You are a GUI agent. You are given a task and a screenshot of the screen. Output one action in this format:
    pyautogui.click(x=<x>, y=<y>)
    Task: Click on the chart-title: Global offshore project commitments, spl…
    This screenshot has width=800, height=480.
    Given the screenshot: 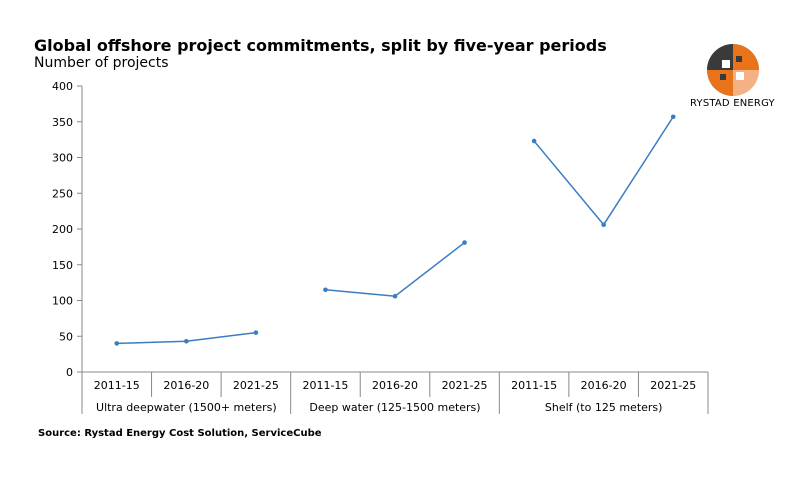 What is the action you would take?
    pyautogui.click(x=320, y=45)
    